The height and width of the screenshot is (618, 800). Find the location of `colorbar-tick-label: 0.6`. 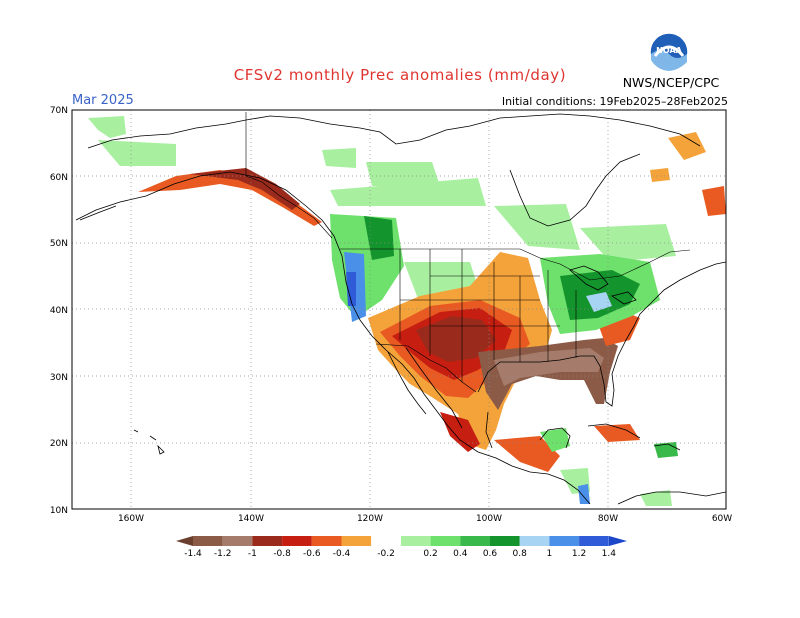

colorbar-tick-label: 0.6 is located at coordinates (490, 554).